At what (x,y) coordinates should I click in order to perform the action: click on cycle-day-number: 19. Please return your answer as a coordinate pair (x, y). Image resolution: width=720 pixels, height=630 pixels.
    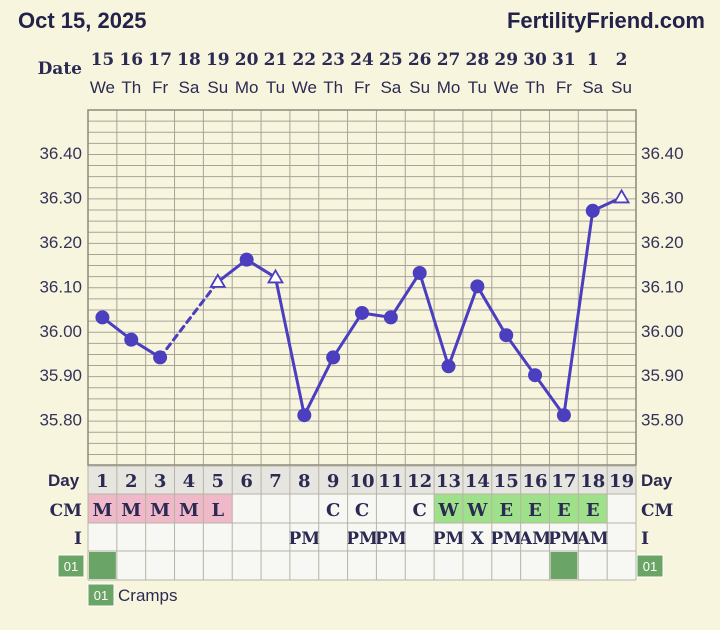
    Looking at the image, I should click on (621, 481).